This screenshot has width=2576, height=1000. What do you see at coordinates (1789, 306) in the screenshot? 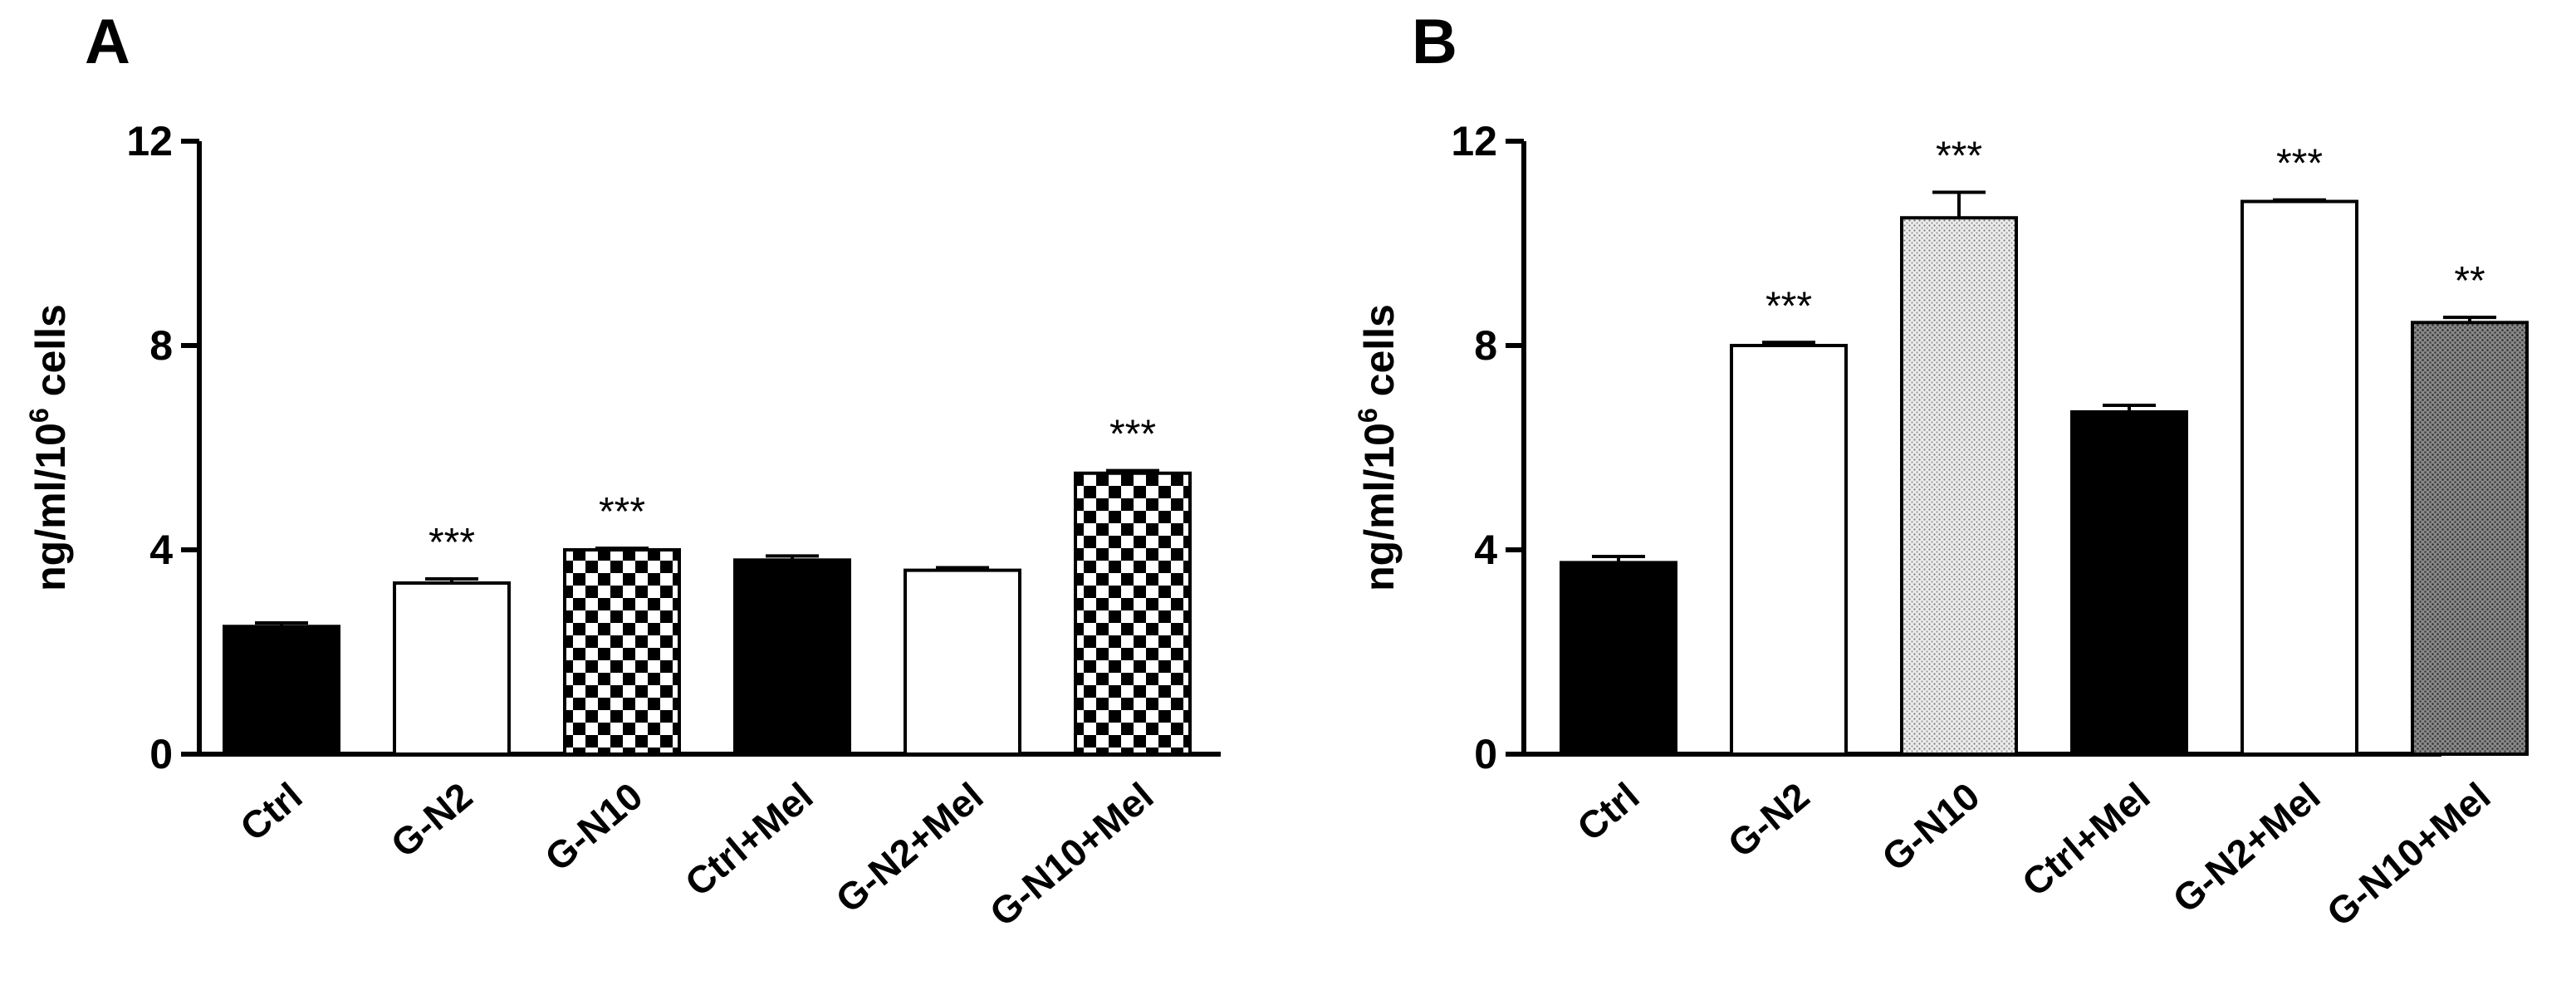
I see `significance-label-b-1: ***` at bounding box center [1789, 306].